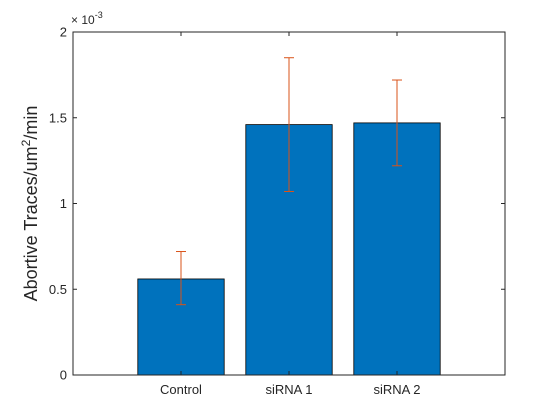 The width and height of the screenshot is (560, 420). What do you see at coordinates (289, 389) in the screenshot?
I see `x-tick-label-2: siRNA 1` at bounding box center [289, 389].